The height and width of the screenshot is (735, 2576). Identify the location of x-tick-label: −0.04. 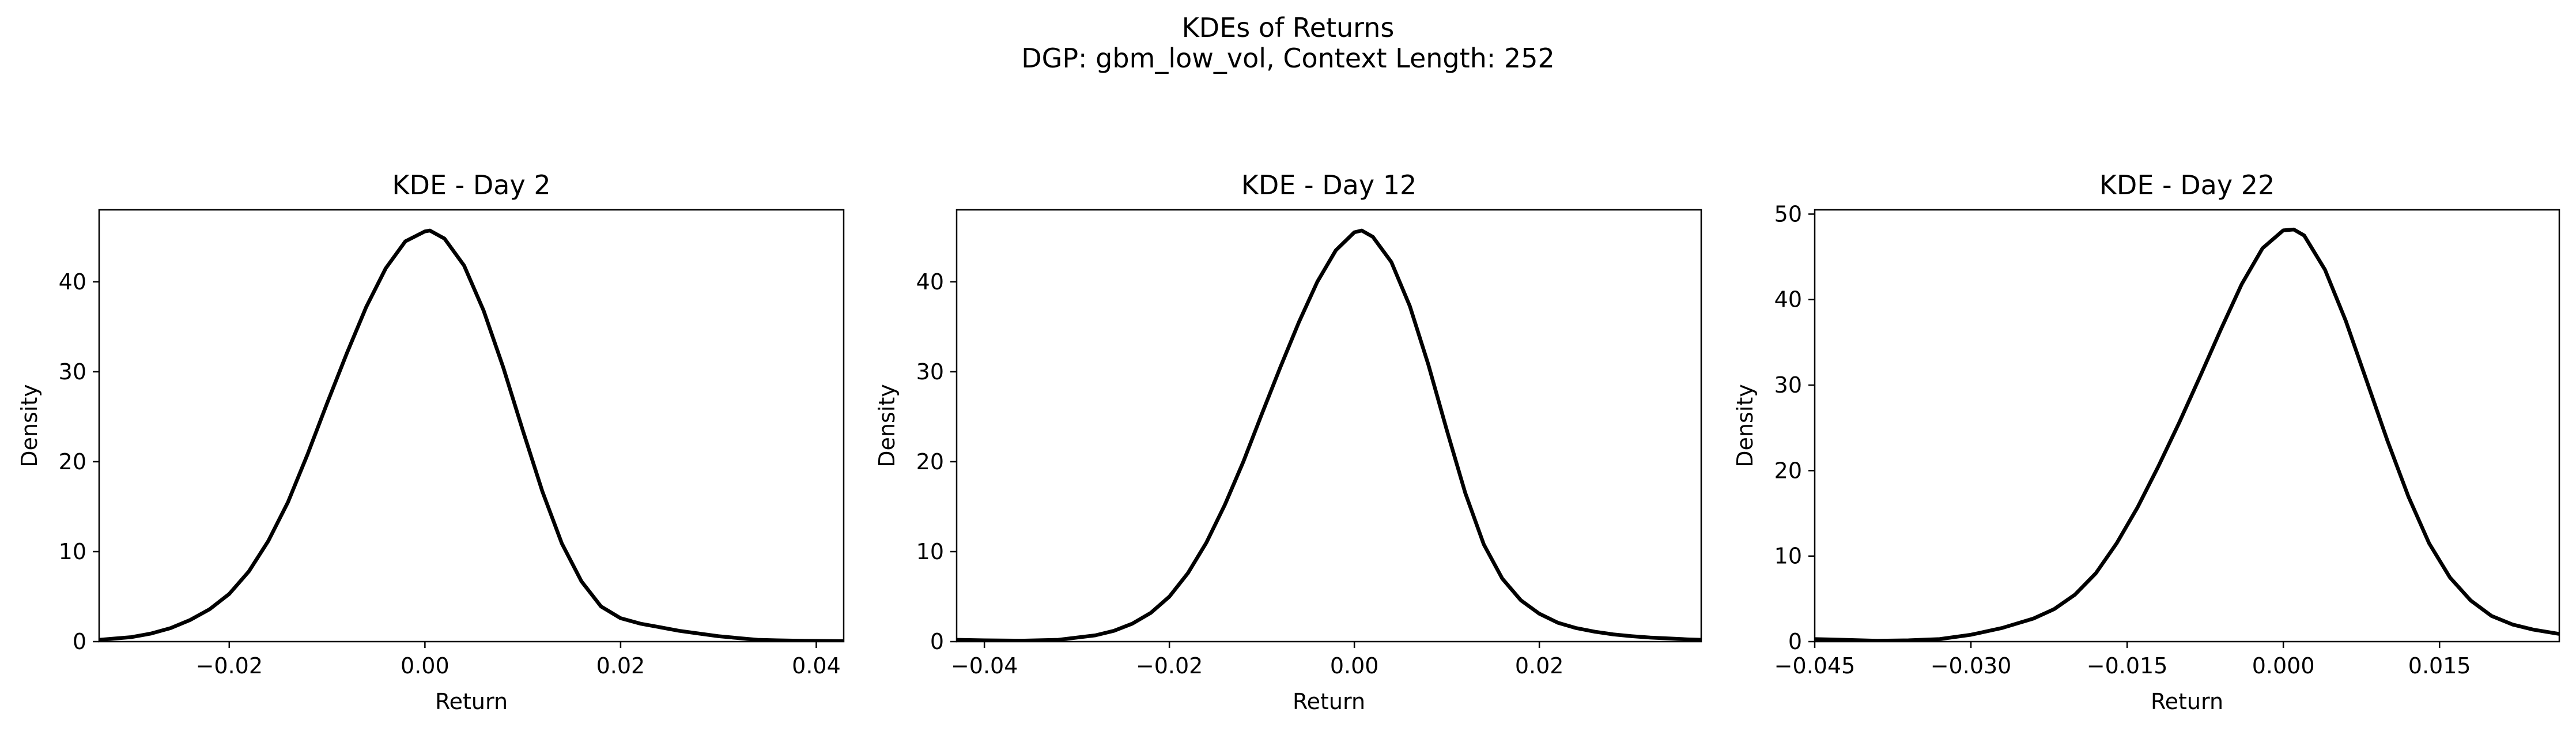
(984, 666).